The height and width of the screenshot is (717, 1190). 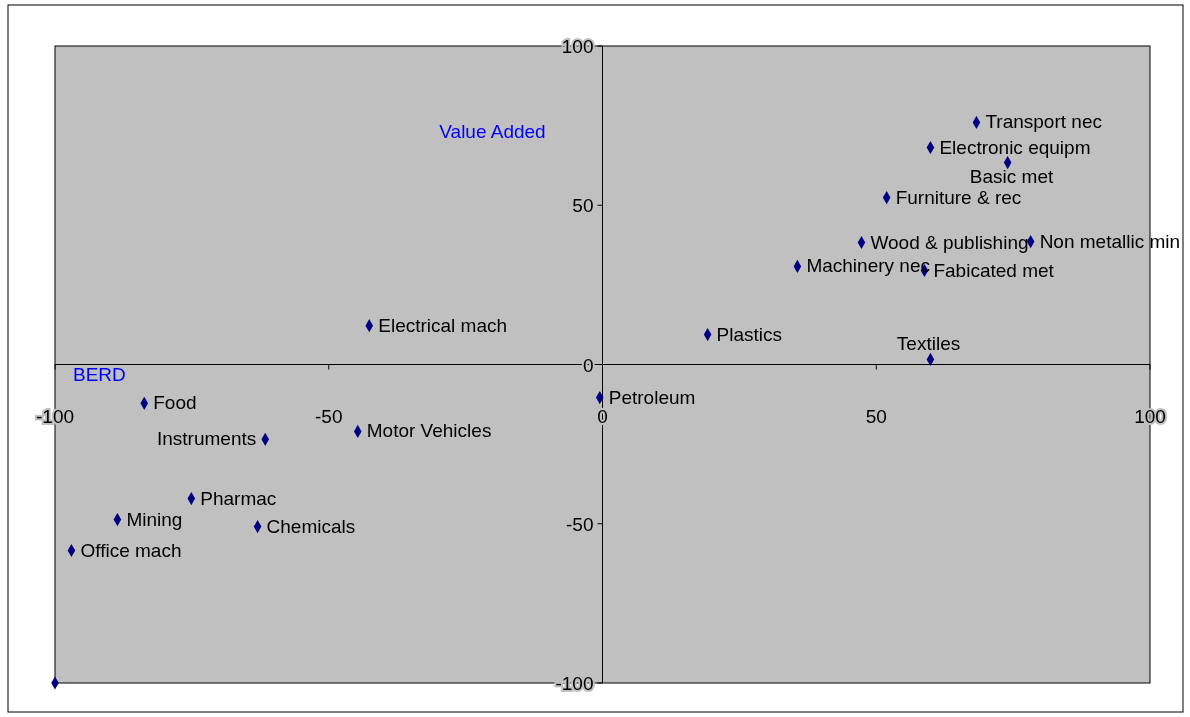 What do you see at coordinates (1110, 241) in the screenshot?
I see `annotation: Non metallic min` at bounding box center [1110, 241].